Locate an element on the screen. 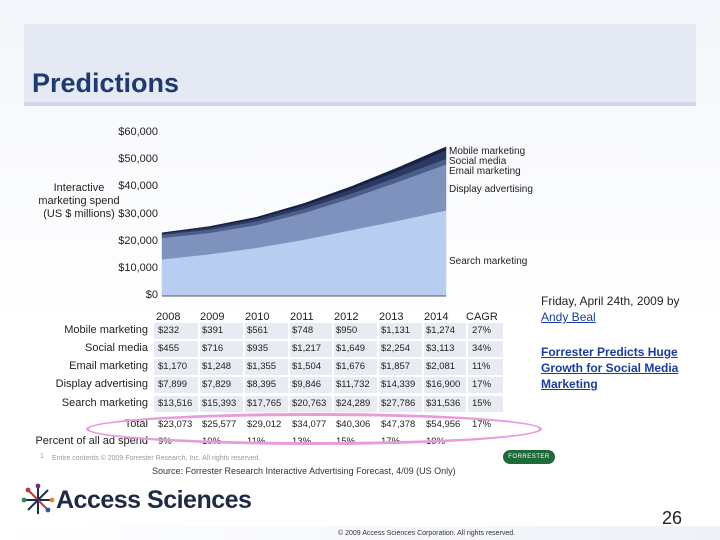 Image resolution: width=720 pixels, height=540 pixels. table-cell: $31,536 is located at coordinates (443, 403).